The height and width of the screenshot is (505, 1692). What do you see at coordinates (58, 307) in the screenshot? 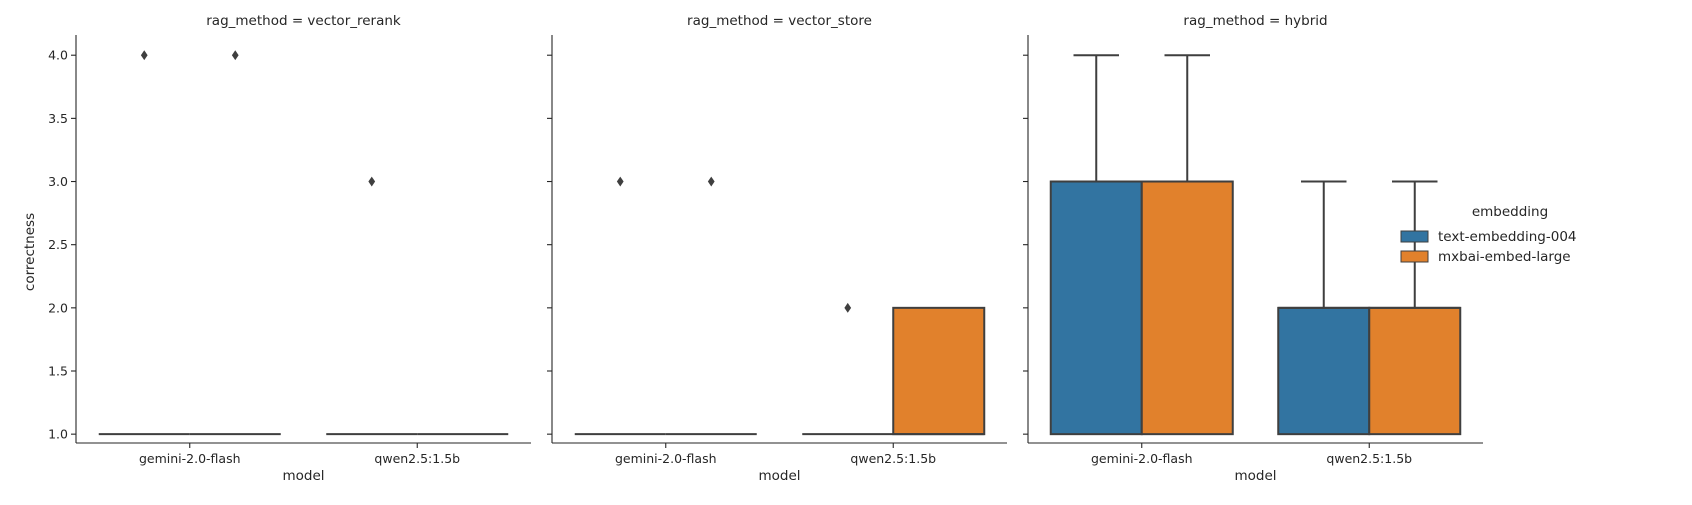
I see `y-tick-label: 2.0` at bounding box center [58, 307].